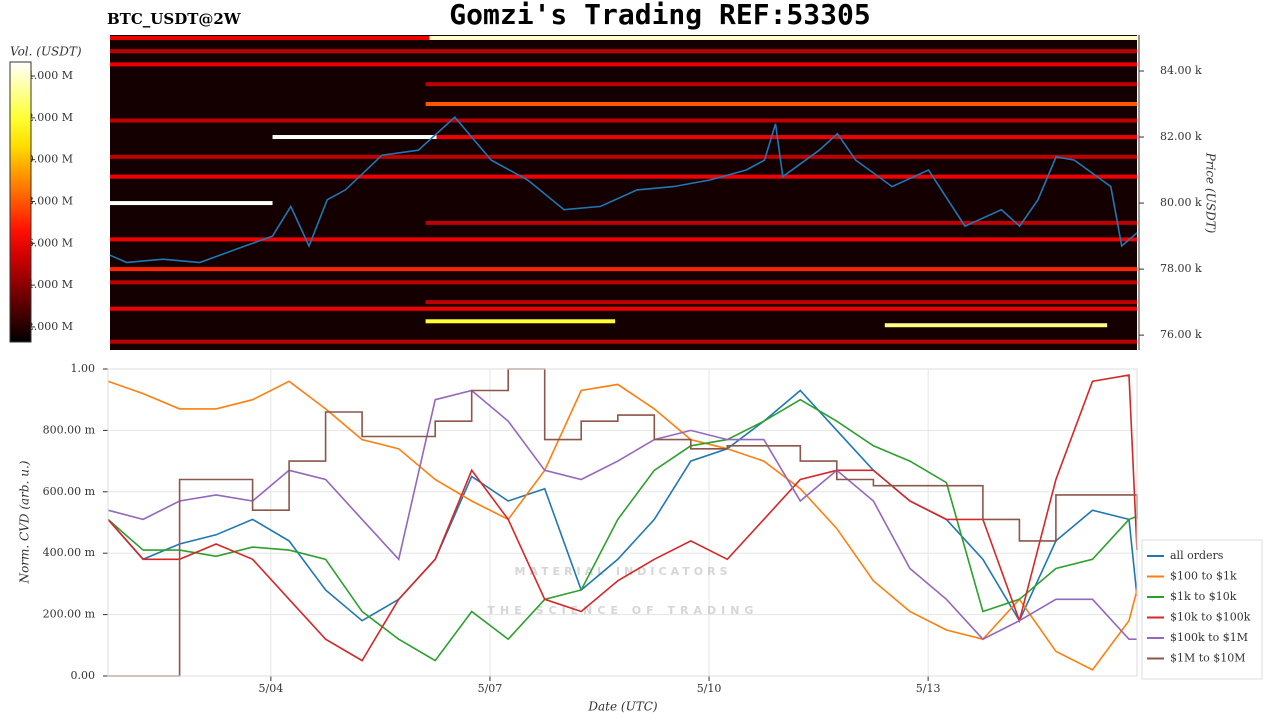 Image resolution: width=1280 pixels, height=720 pixels. I want to click on y-axis-label: Price (USDT), so click(1211, 193).